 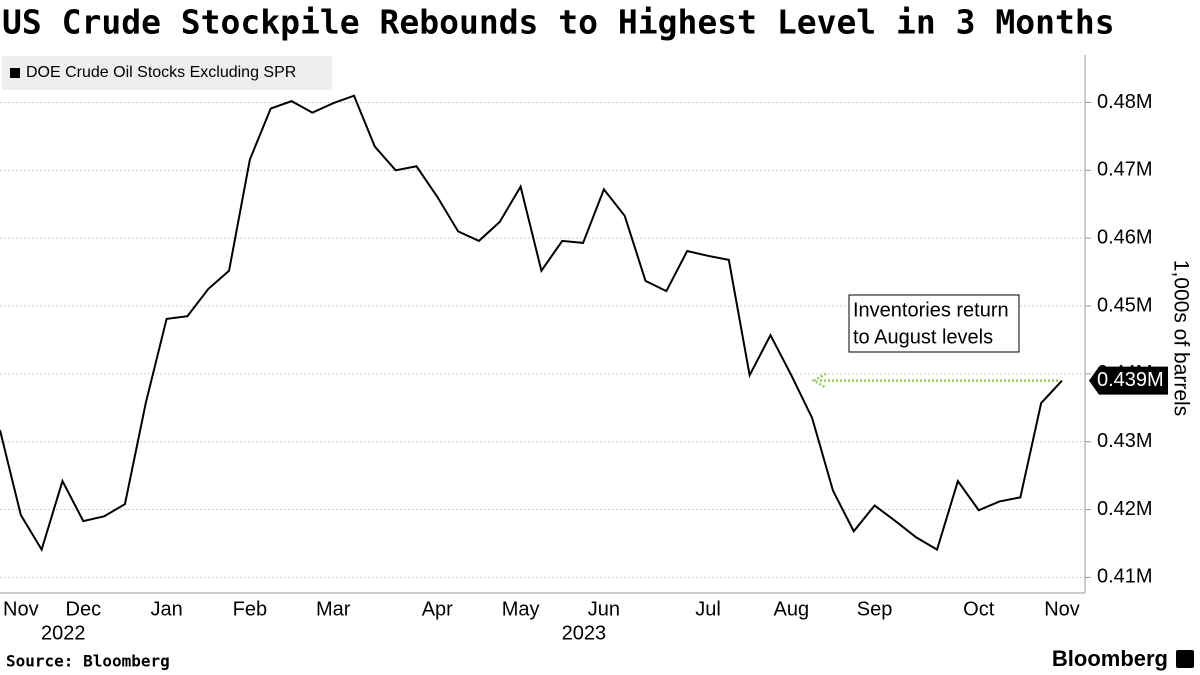 I want to click on legend, so click(x=167, y=73).